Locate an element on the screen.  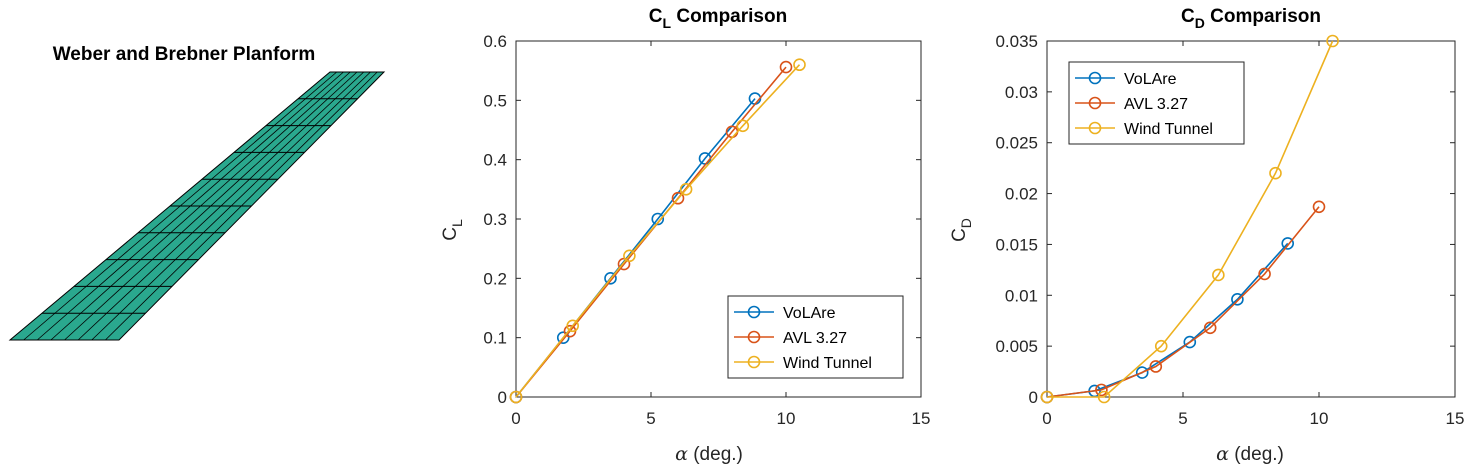
cd-y-tick-label: 0.035 is located at coordinates (1016, 41).